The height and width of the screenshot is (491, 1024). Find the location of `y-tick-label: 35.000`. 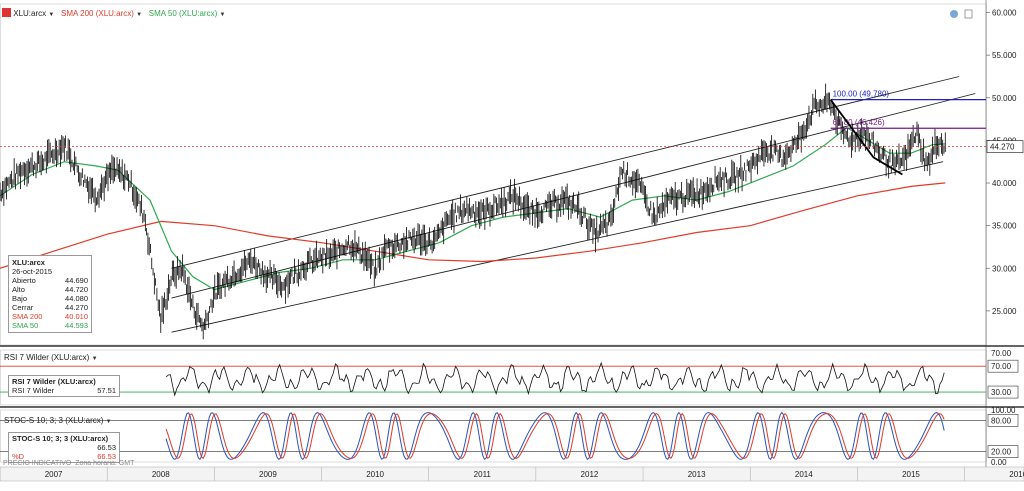

y-tick-label: 35.000 is located at coordinates (1004, 226).